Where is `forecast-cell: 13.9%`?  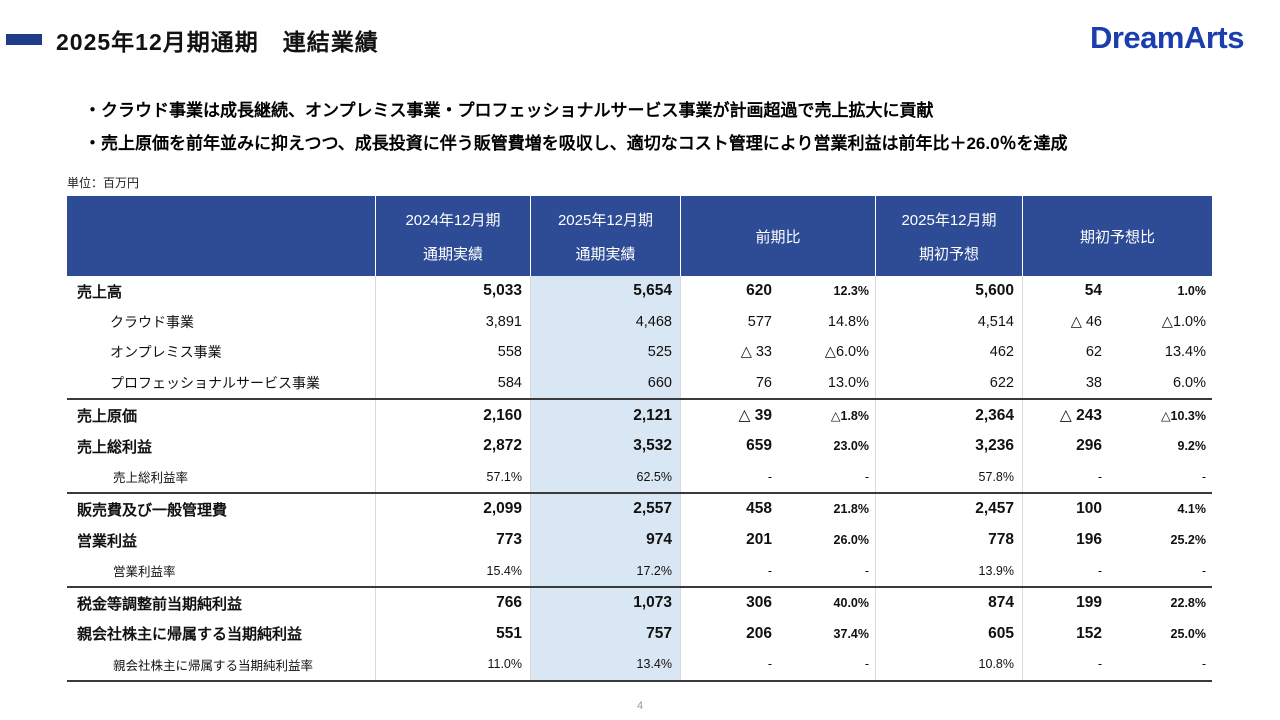
forecast-cell: 13.9% is located at coordinates (948, 570).